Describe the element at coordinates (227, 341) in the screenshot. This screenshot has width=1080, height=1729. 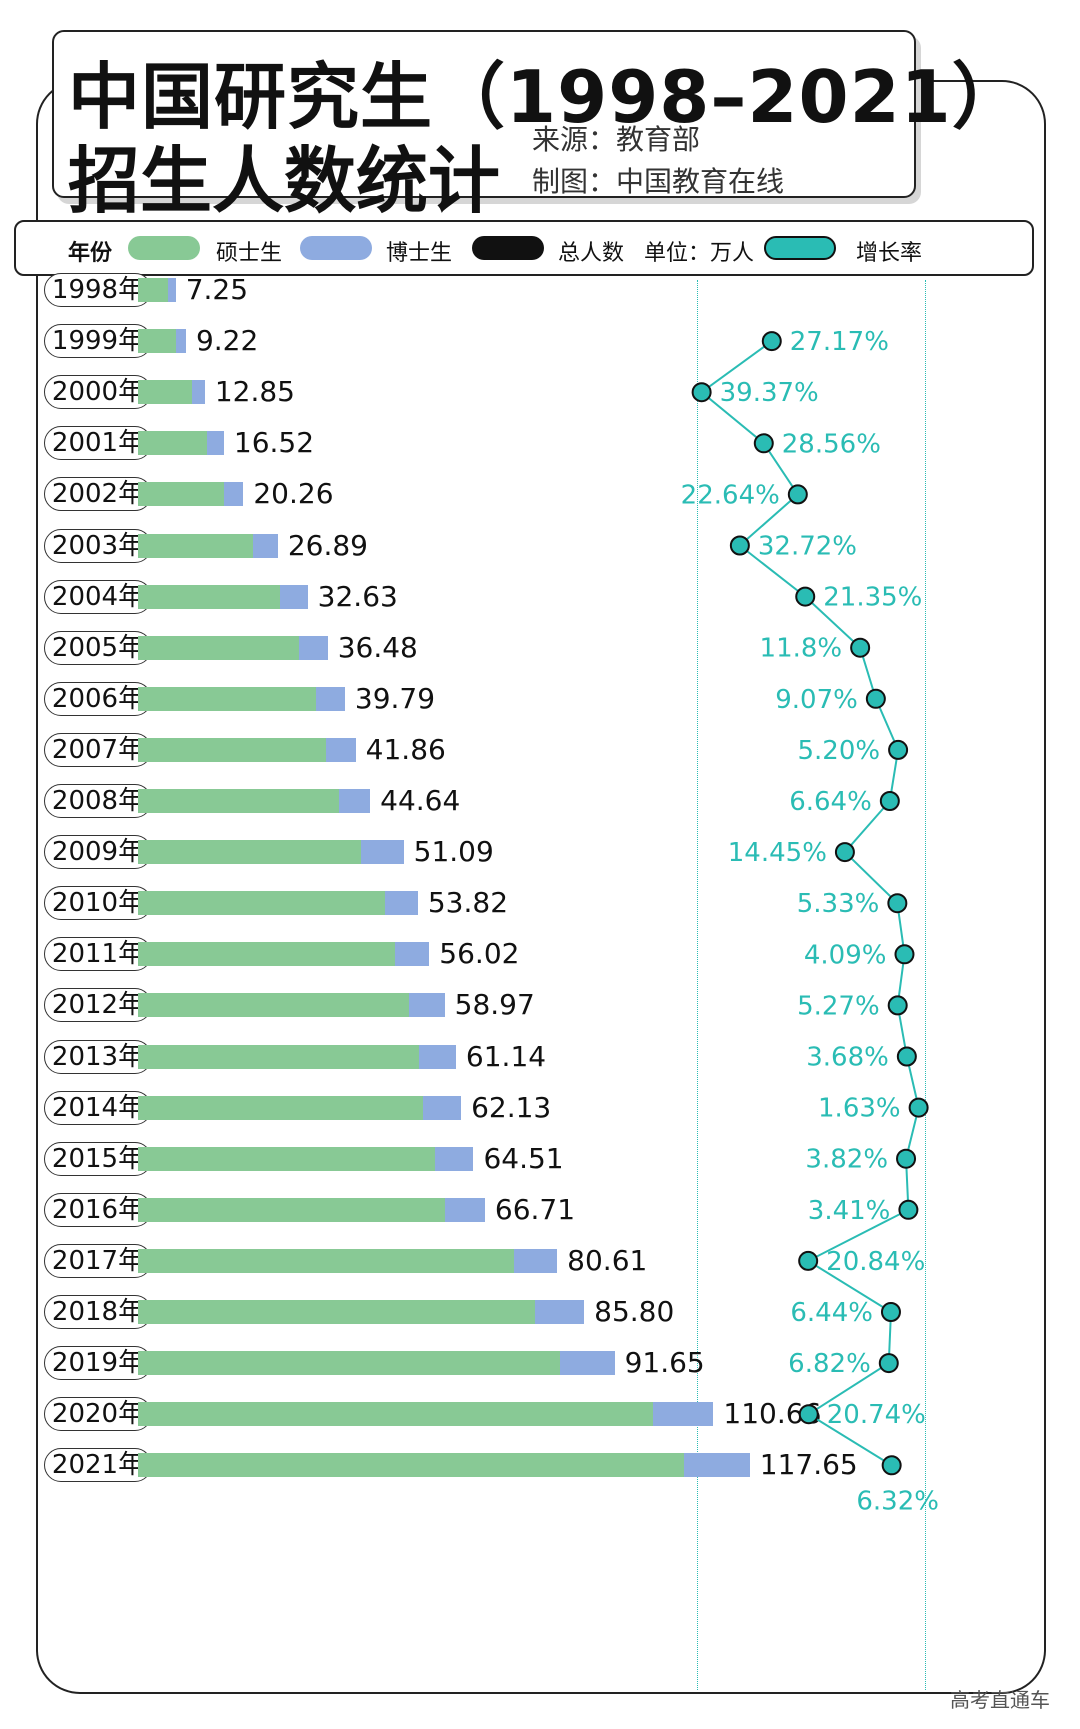
I see `total-label: 9.22` at that location.